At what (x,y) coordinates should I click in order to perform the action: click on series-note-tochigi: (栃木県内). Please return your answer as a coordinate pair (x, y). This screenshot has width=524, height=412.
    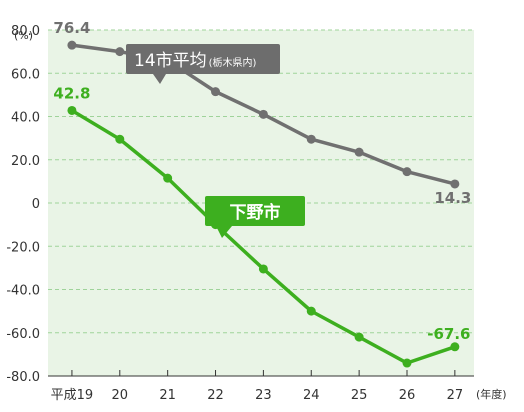
    Looking at the image, I should click on (233, 62).